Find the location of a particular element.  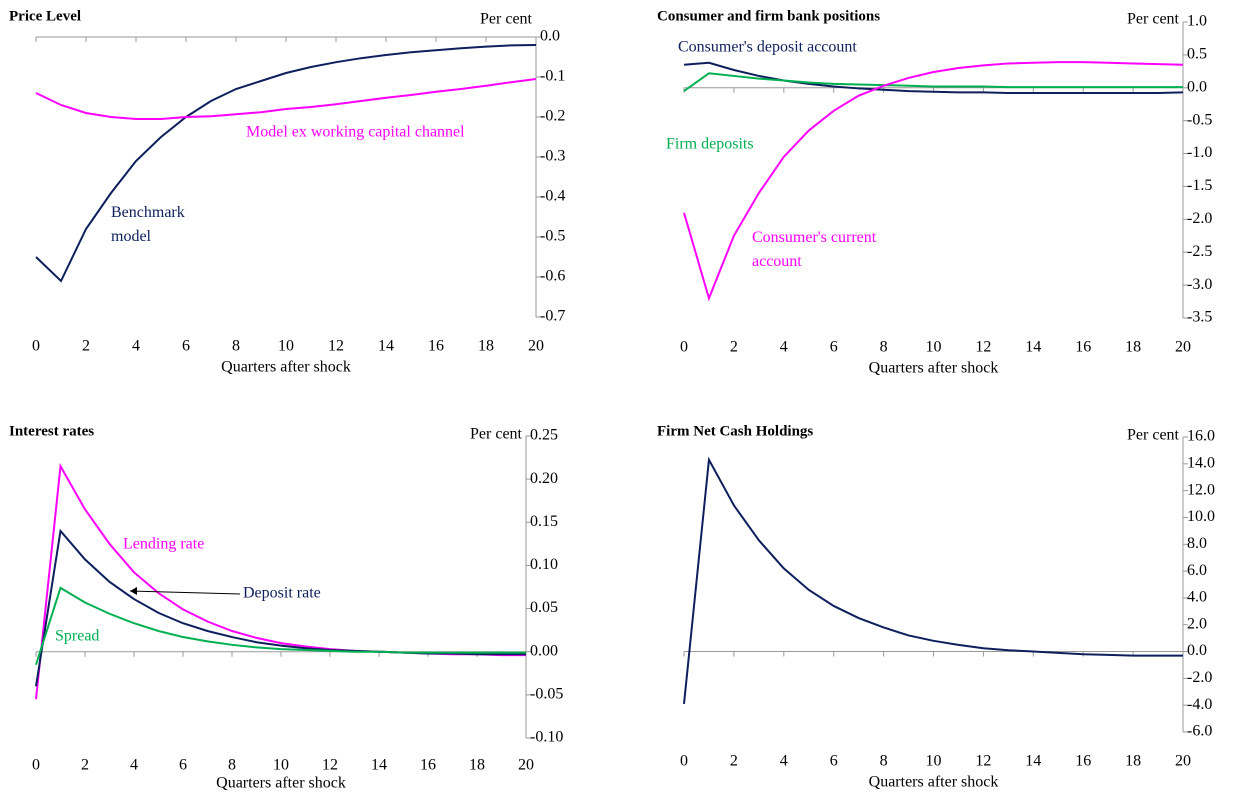

y-tick-label: -0.3 is located at coordinates (552, 156).